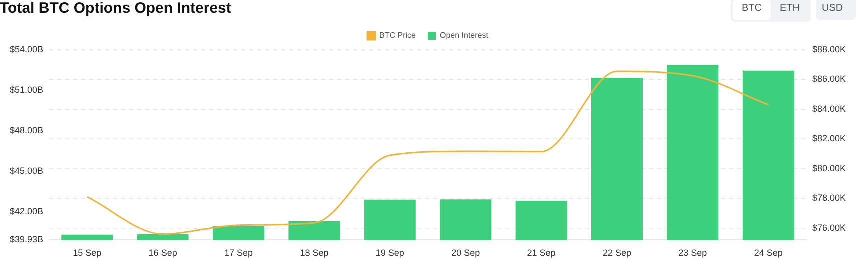 The image size is (860, 271). Describe the element at coordinates (829, 139) in the screenshot. I see `y2-tick-label: $82.00K` at that location.